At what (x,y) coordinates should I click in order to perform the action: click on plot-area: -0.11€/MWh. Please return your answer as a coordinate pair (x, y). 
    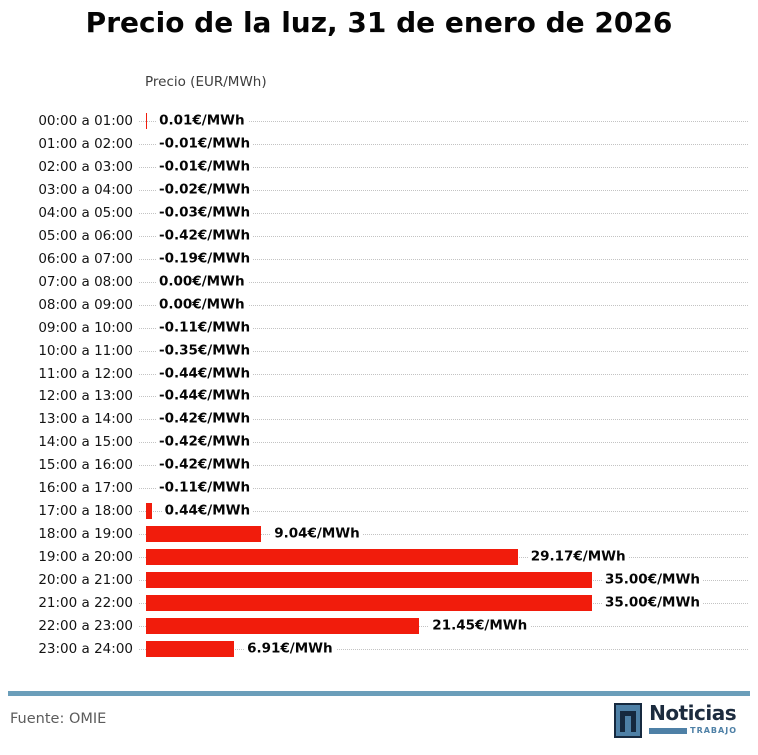
    Looking at the image, I should click on (443, 327).